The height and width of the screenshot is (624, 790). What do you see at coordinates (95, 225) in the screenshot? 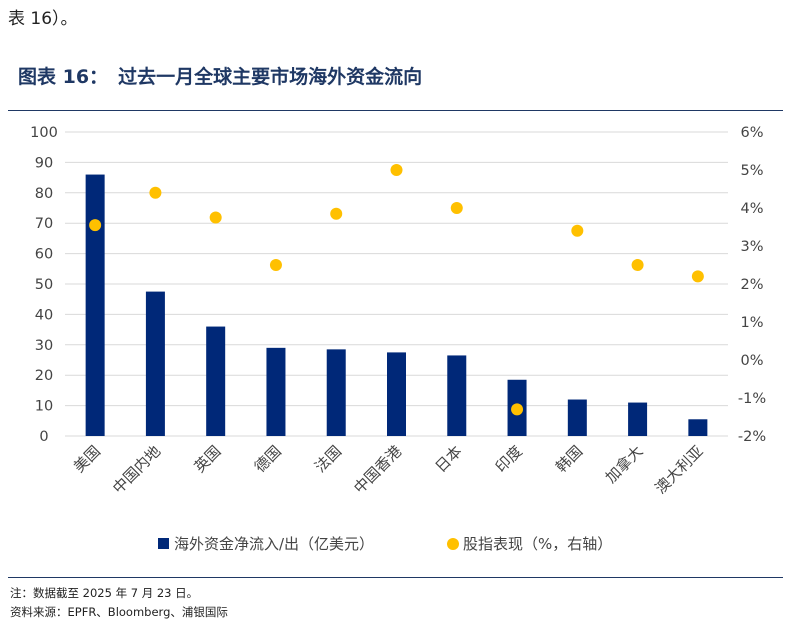
I see `point-美国` at bounding box center [95, 225].